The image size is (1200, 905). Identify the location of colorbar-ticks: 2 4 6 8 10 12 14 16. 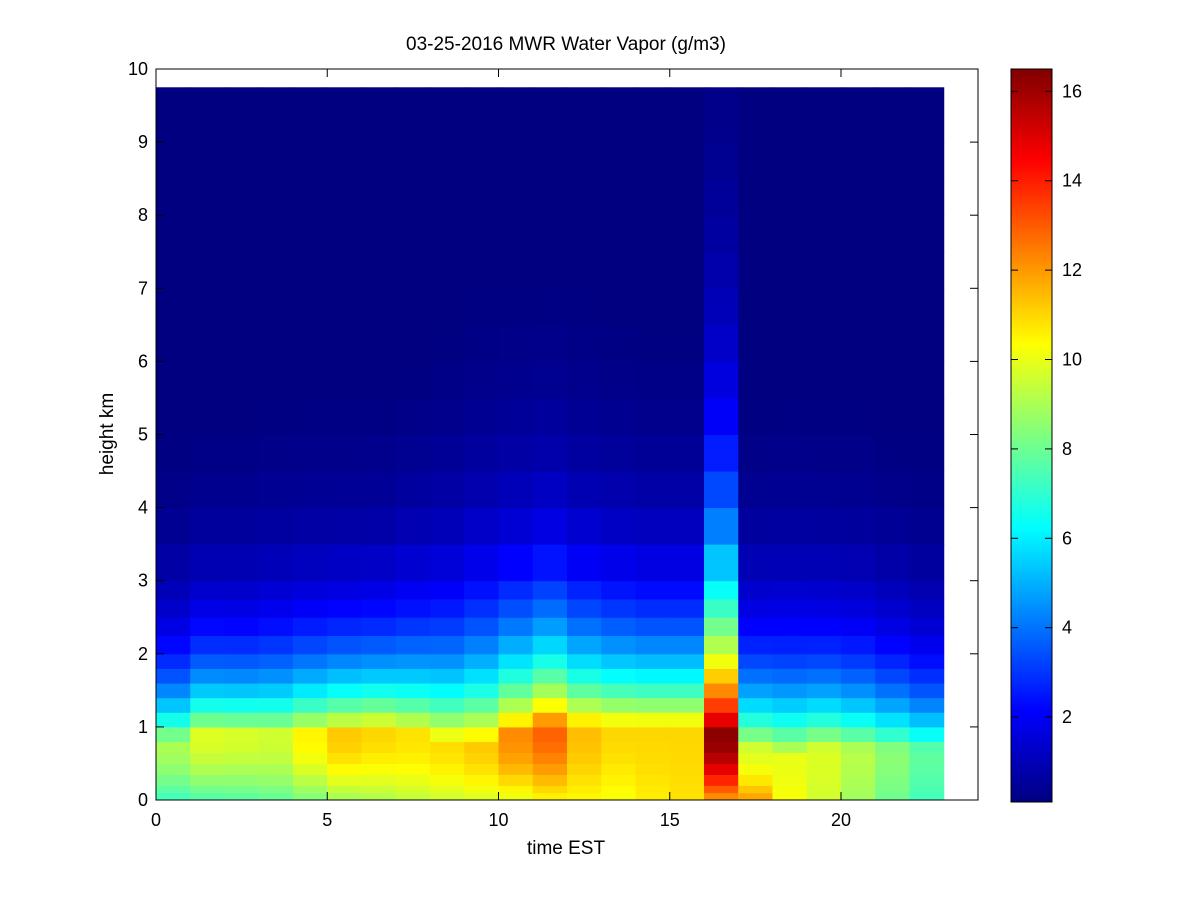
(1046, 404).